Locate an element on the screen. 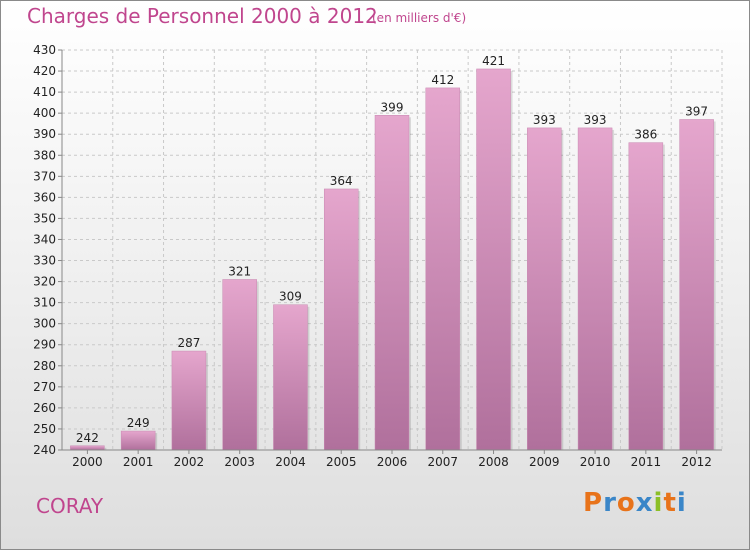 The width and height of the screenshot is (750, 550). logo-letter: r is located at coordinates (610, 503).